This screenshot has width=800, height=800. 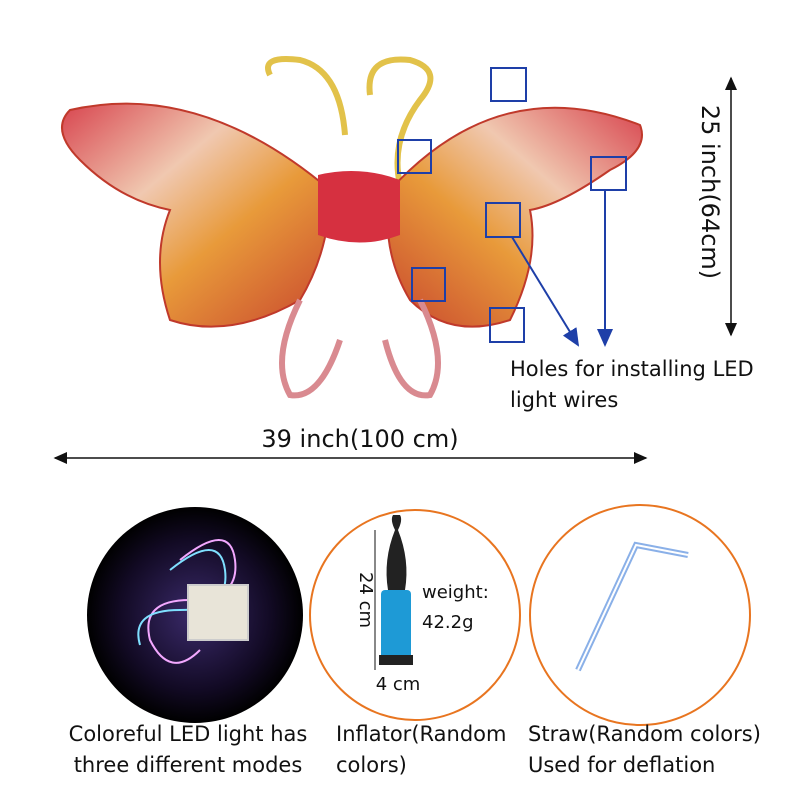 I want to click on straw, so click(x=632, y=606).